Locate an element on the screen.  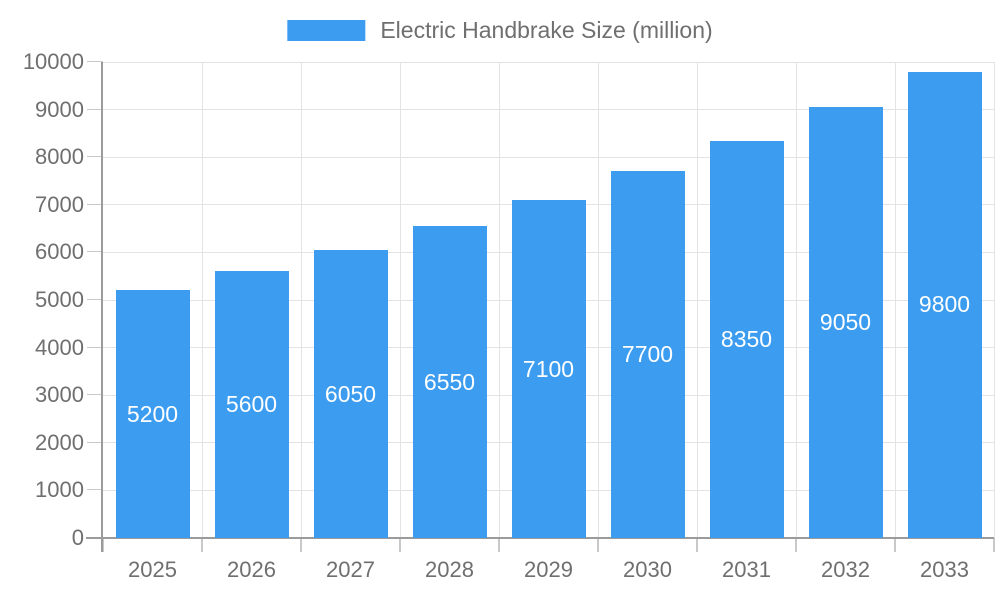
bar-2033: 9800 is located at coordinates (944, 304).